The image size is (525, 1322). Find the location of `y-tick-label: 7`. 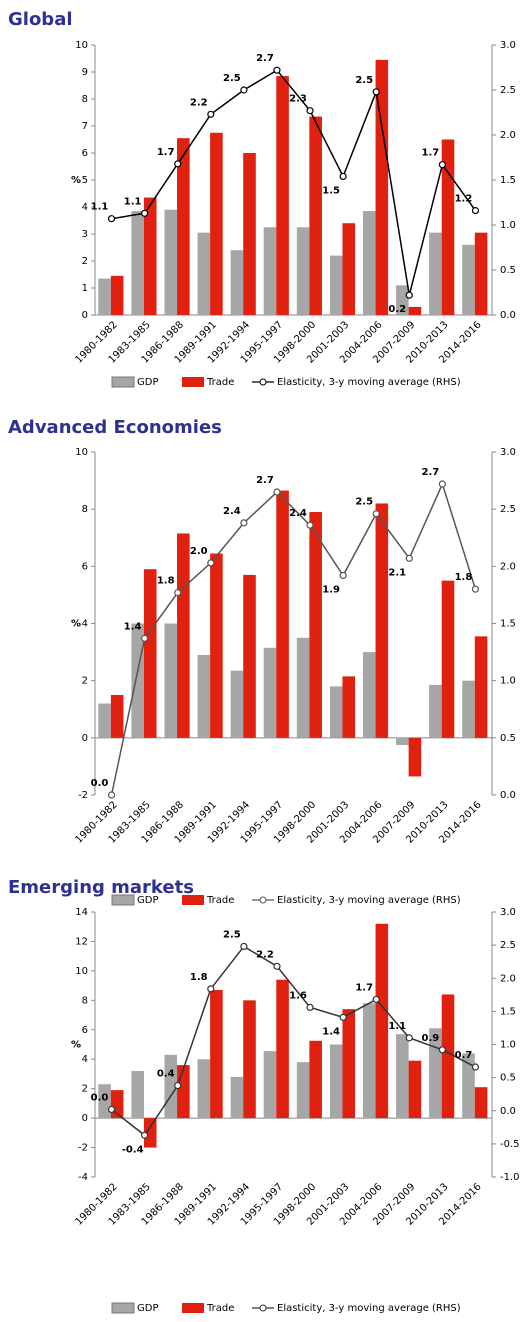

y-tick-label: 7 is located at coordinates (85, 126).